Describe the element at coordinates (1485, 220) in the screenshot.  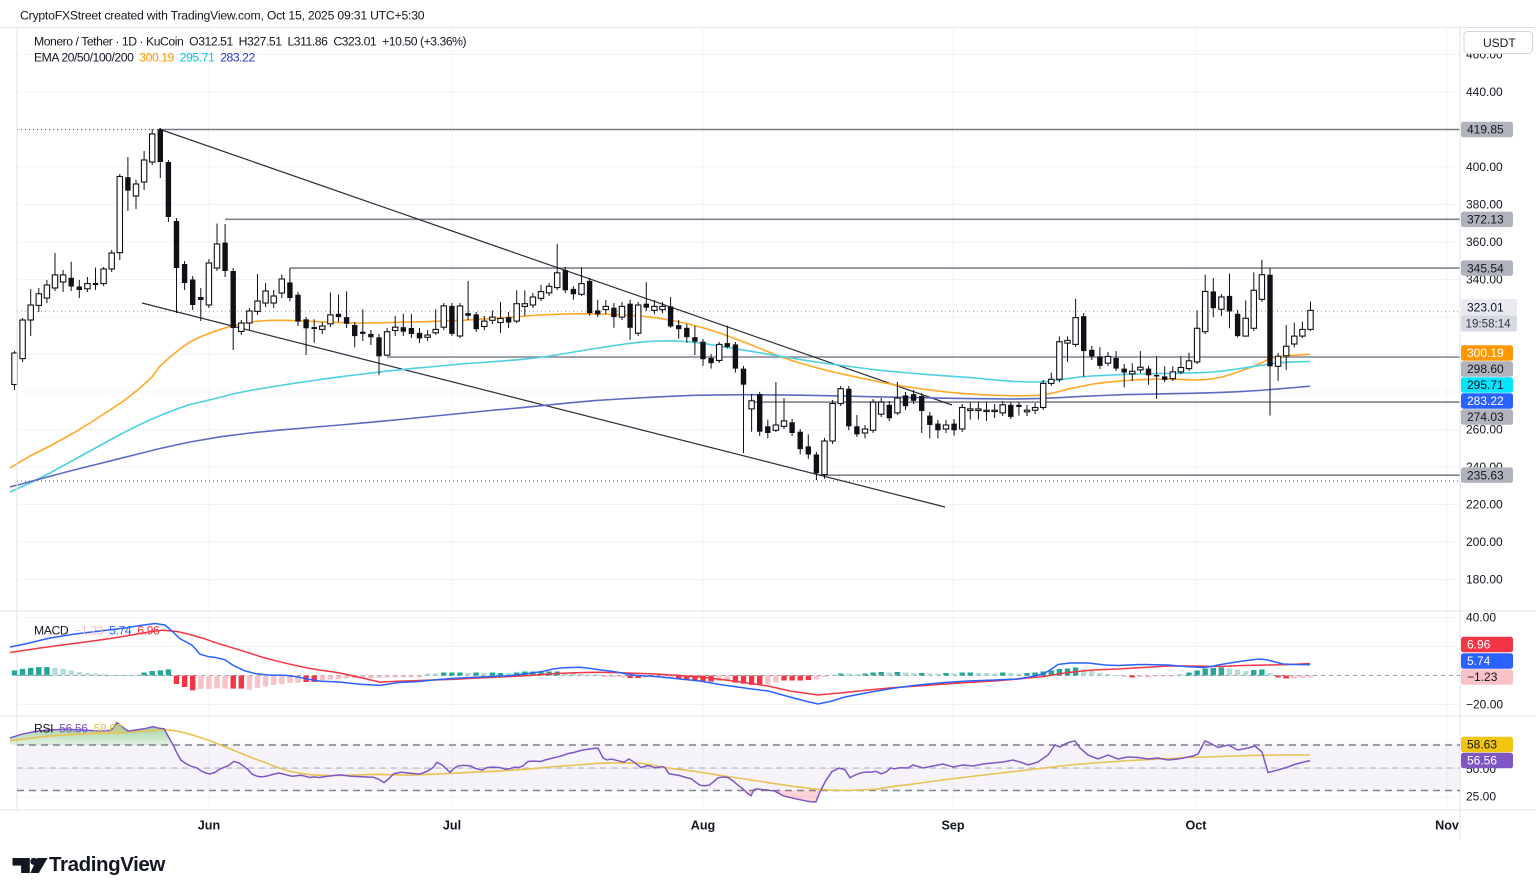
I see `svg-text: 372.13` at that location.